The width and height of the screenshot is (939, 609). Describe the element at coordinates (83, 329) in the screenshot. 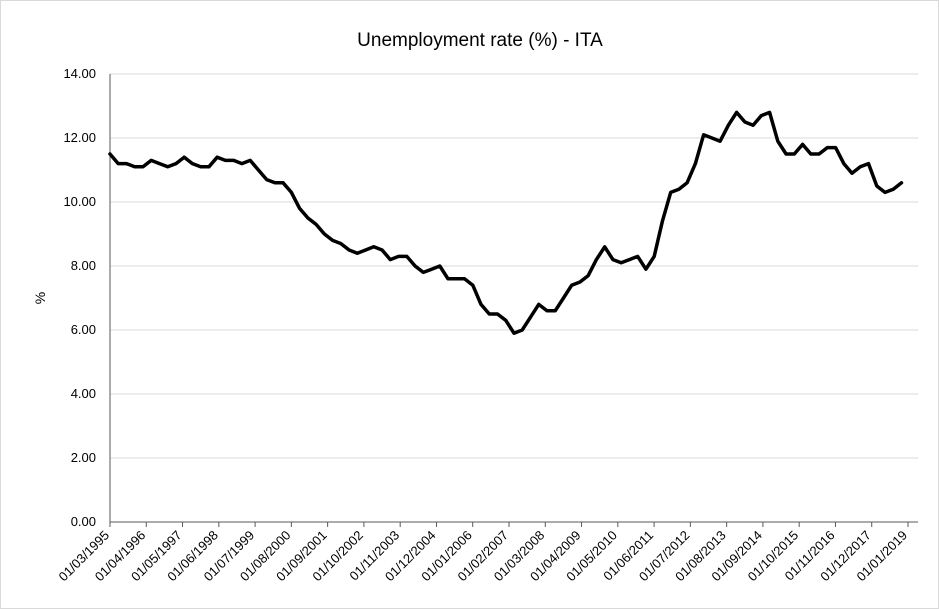

I see `y-tick-label: 6.00` at that location.